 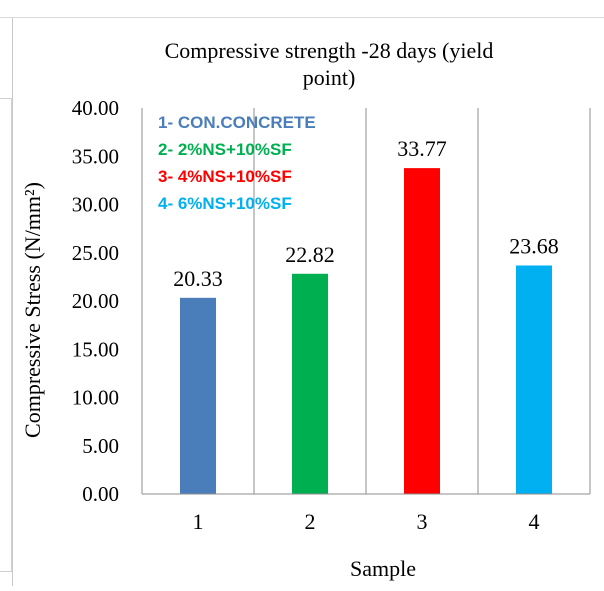 I want to click on x-tick-label: 4, so click(x=534, y=521).